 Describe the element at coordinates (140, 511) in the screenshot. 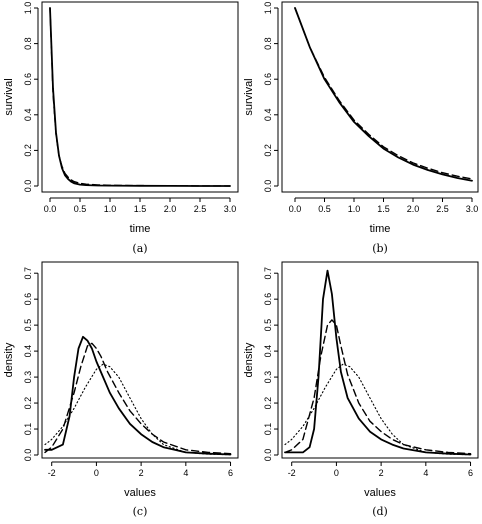

I see `panel-caption: (c)` at that location.